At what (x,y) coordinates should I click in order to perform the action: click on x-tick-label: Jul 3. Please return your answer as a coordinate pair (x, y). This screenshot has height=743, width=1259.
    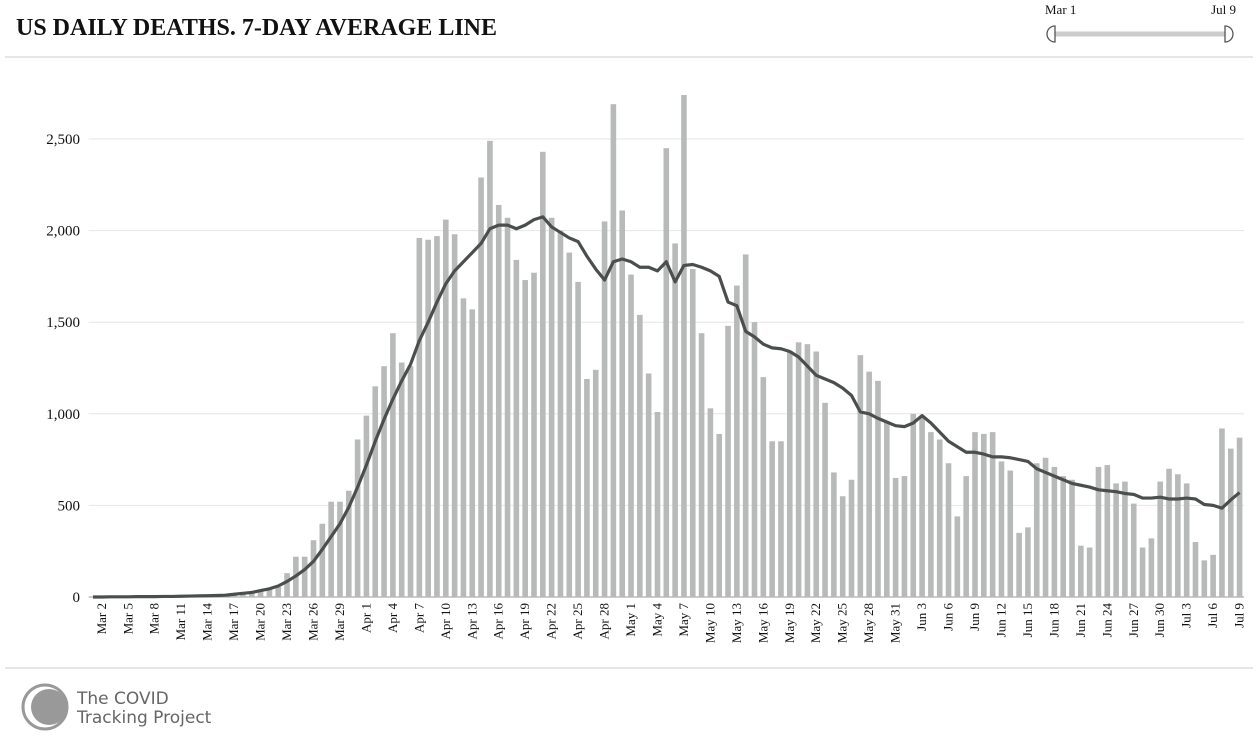
    Looking at the image, I should click on (1186, 615).